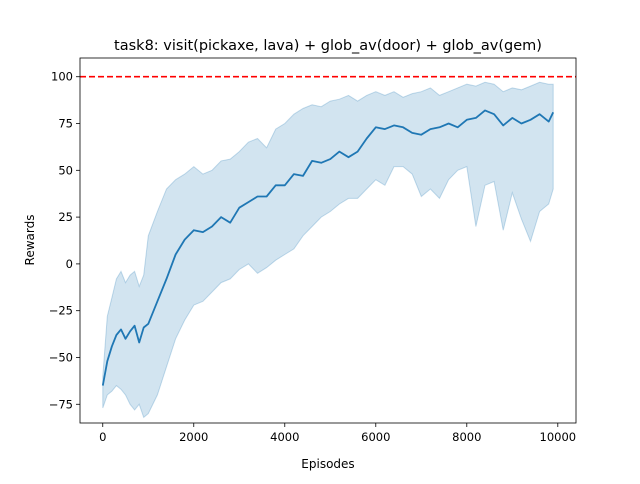 This screenshot has width=640, height=484. Describe the element at coordinates (69, 264) in the screenshot. I see `y-tick-label: 0` at that location.